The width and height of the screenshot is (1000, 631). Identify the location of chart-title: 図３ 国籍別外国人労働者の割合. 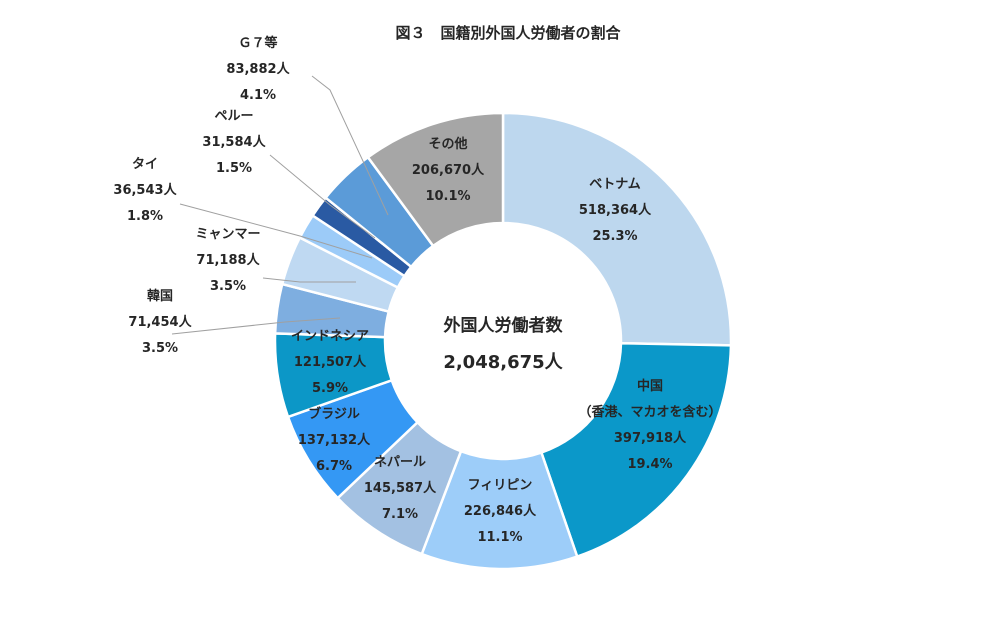
(508, 33).